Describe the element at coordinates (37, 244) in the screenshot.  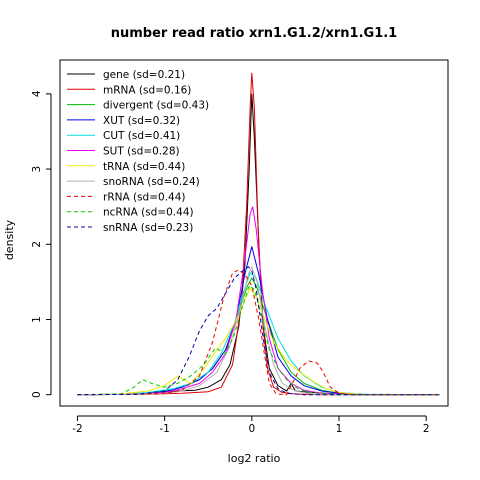
I see `y-tick-label: 2` at that location.